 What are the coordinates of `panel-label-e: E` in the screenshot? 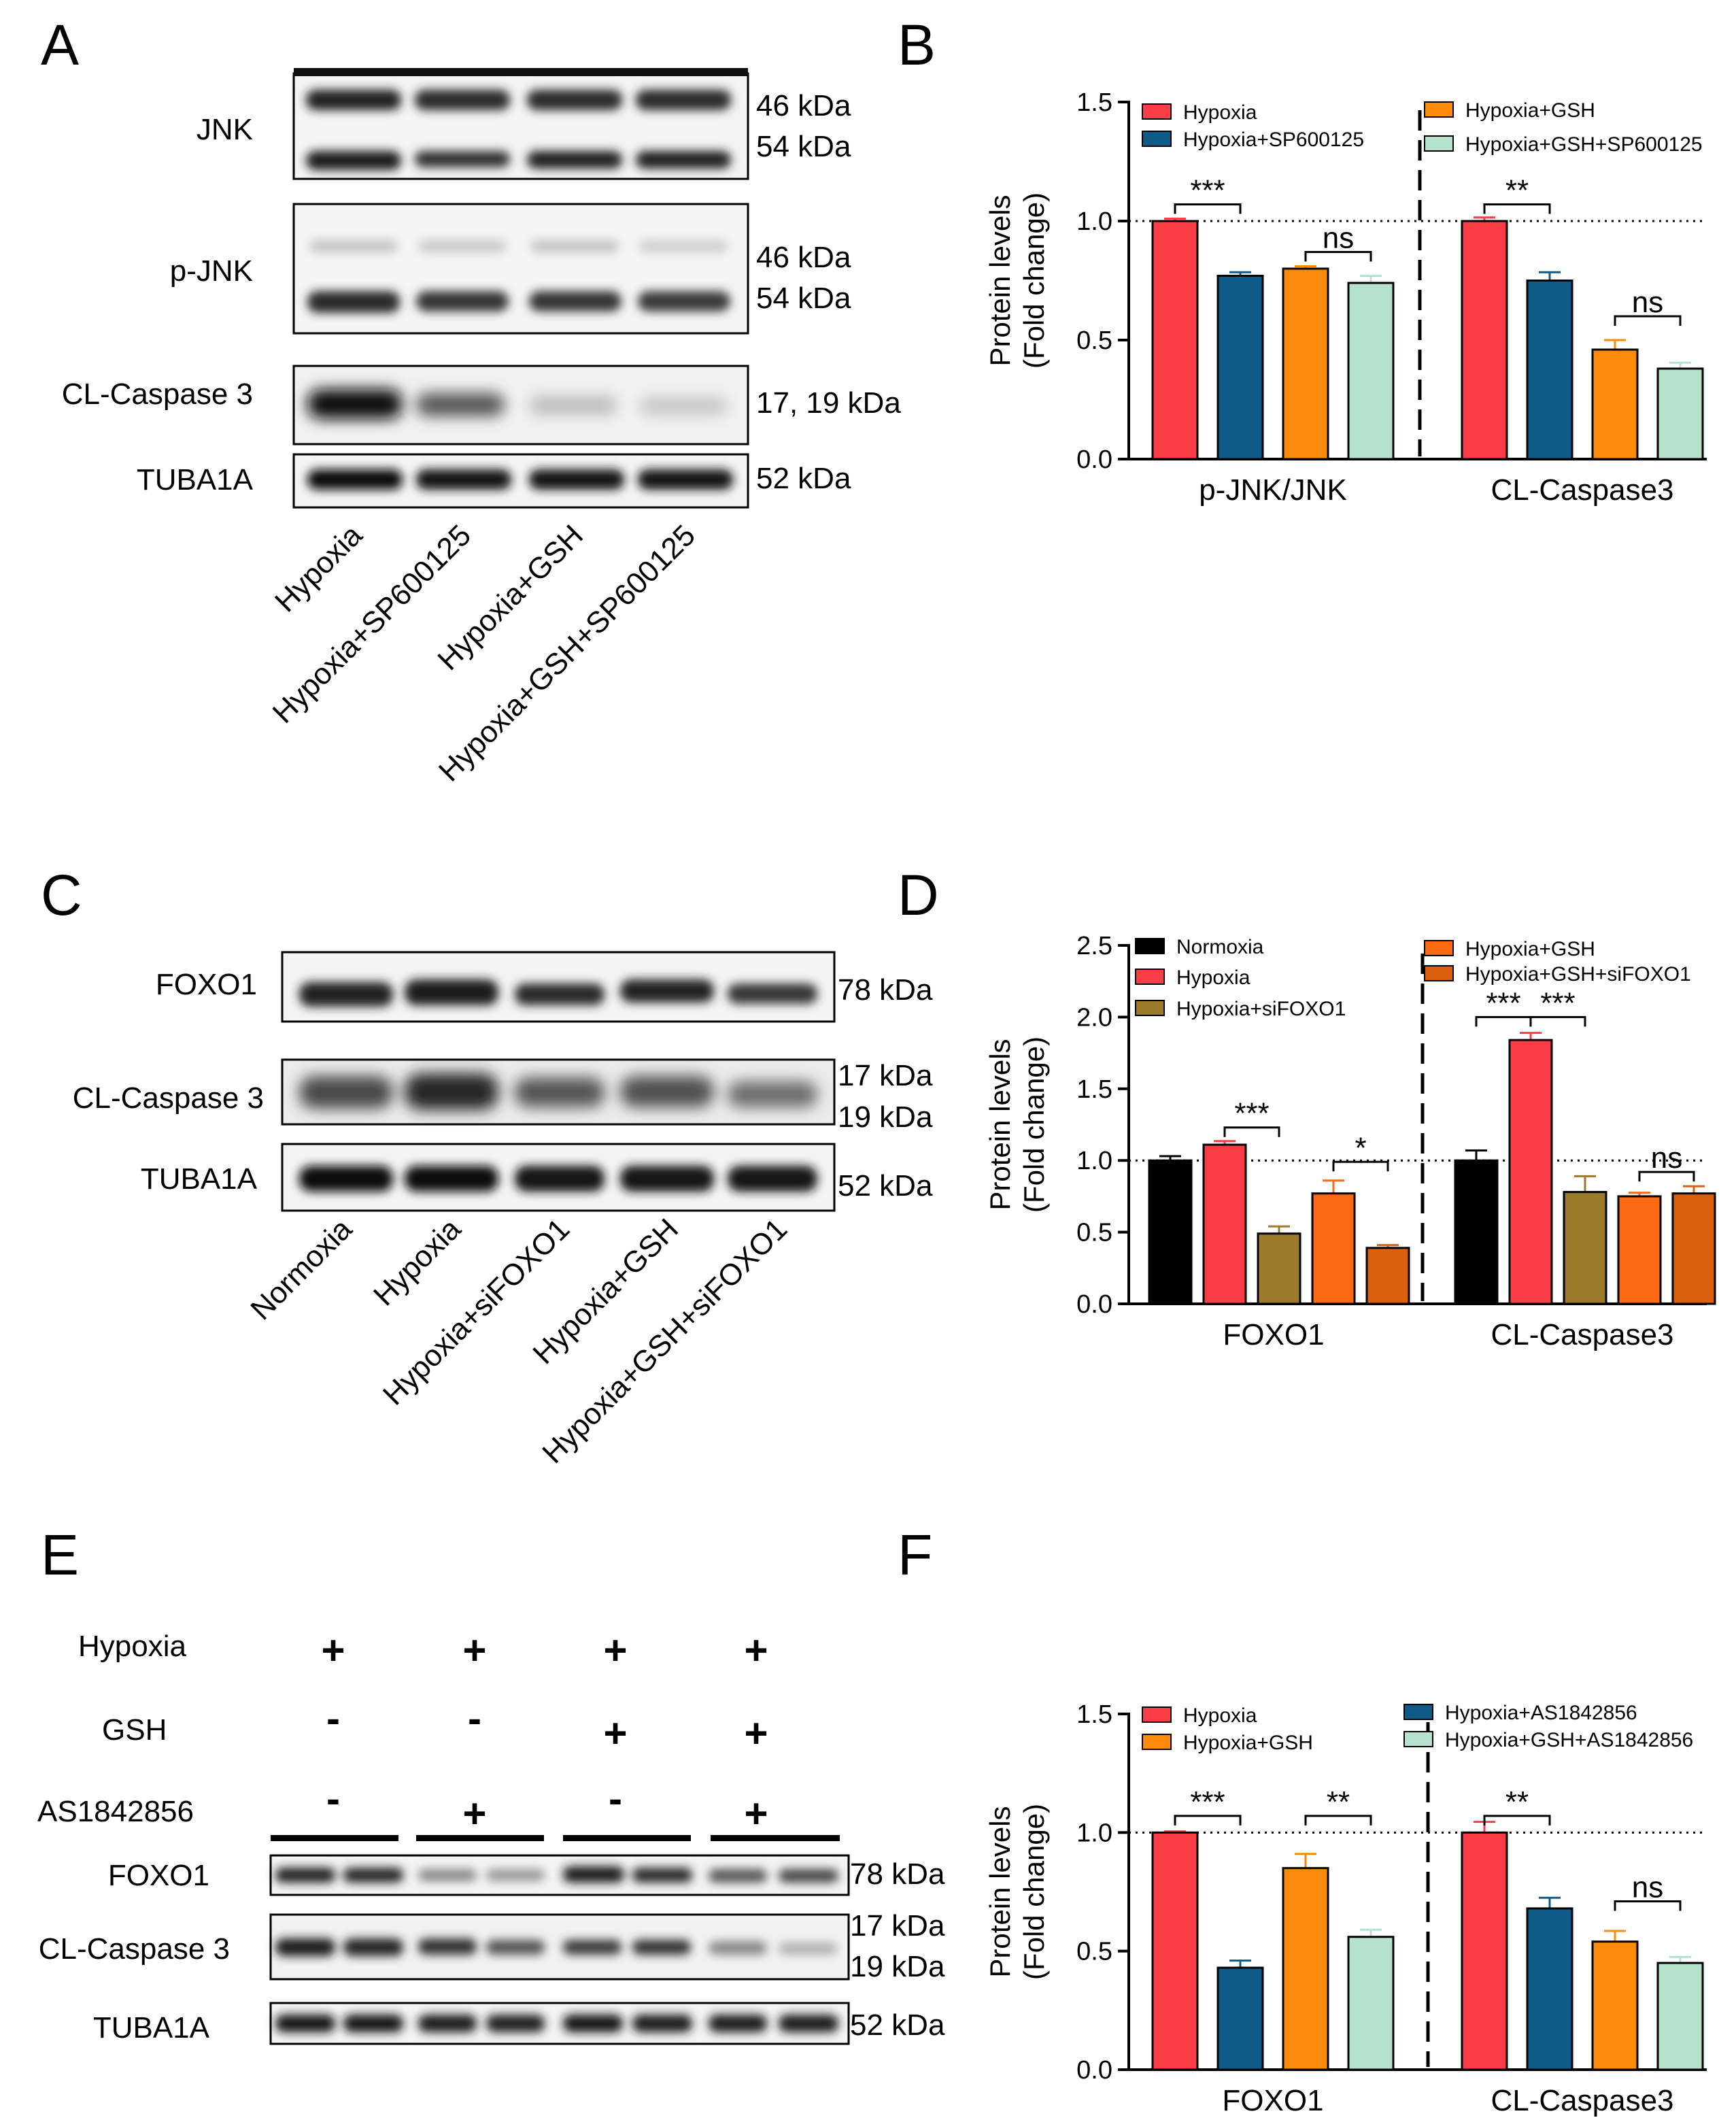 It's located at (60, 1555).